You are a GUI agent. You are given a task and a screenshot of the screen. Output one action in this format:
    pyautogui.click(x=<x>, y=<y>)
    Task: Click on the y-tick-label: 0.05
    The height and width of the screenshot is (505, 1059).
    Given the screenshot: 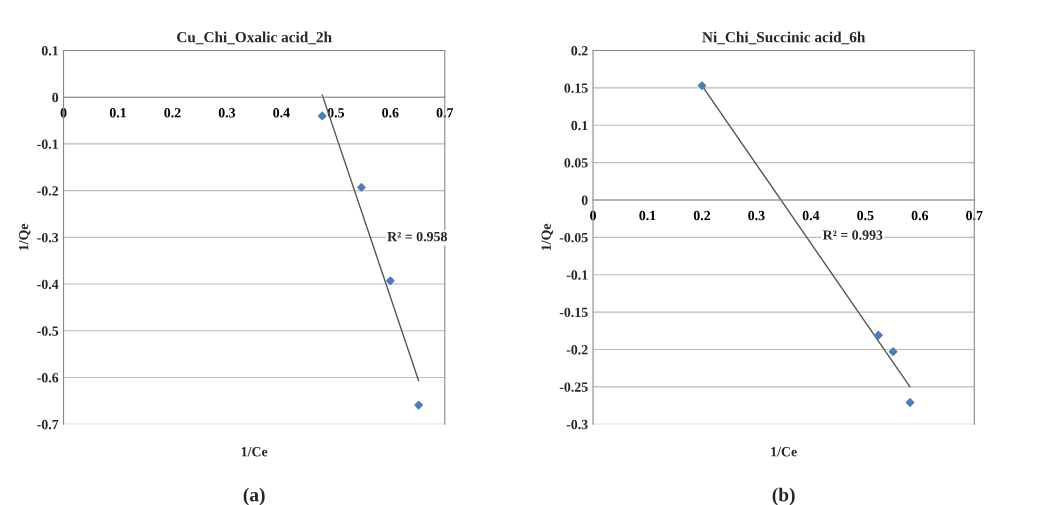 What is the action you would take?
    pyautogui.click(x=576, y=163)
    